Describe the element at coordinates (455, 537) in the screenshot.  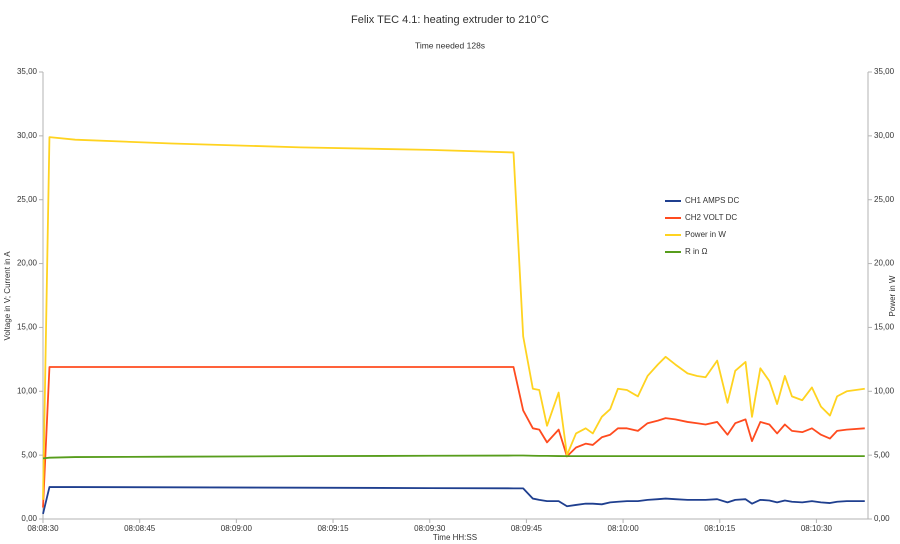
I see `x-axis-label: Time HH:SS` at that location.